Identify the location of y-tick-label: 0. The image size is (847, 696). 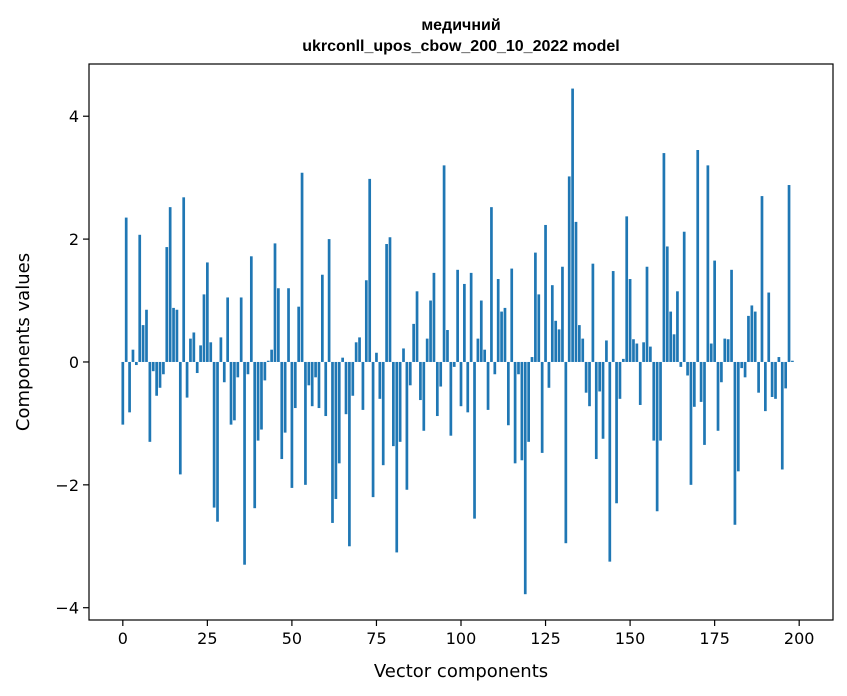
(74, 362).